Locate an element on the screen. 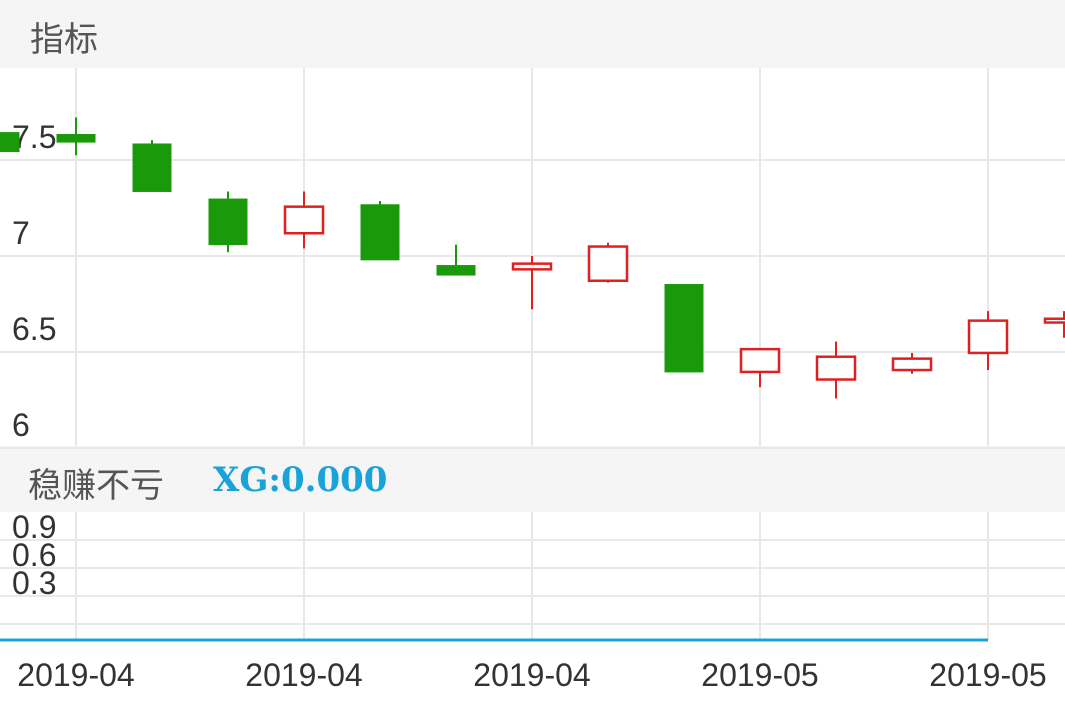  bottom-y-tick-label: 0.6 is located at coordinates (34, 555).